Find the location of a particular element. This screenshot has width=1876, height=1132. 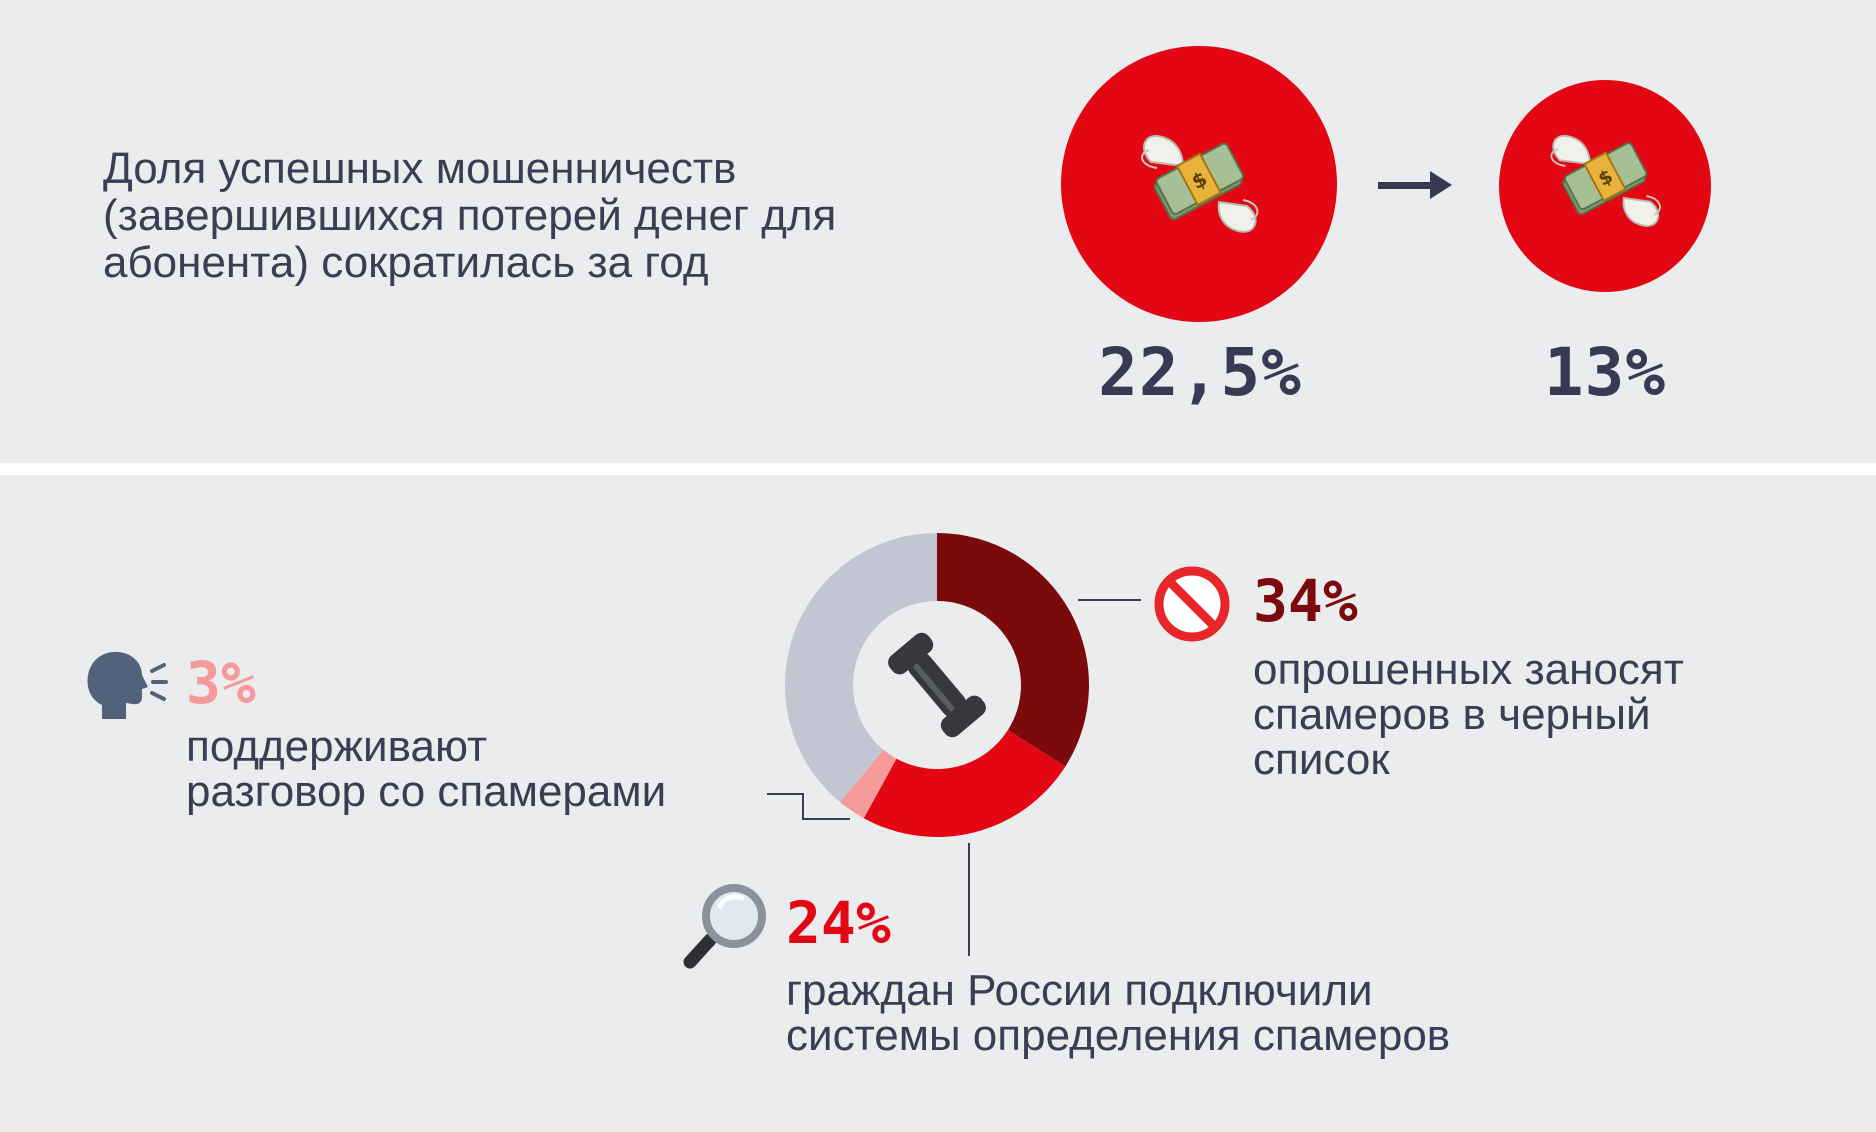

talk-stat-text-line: разговор со спамерами is located at coordinates (426, 791).